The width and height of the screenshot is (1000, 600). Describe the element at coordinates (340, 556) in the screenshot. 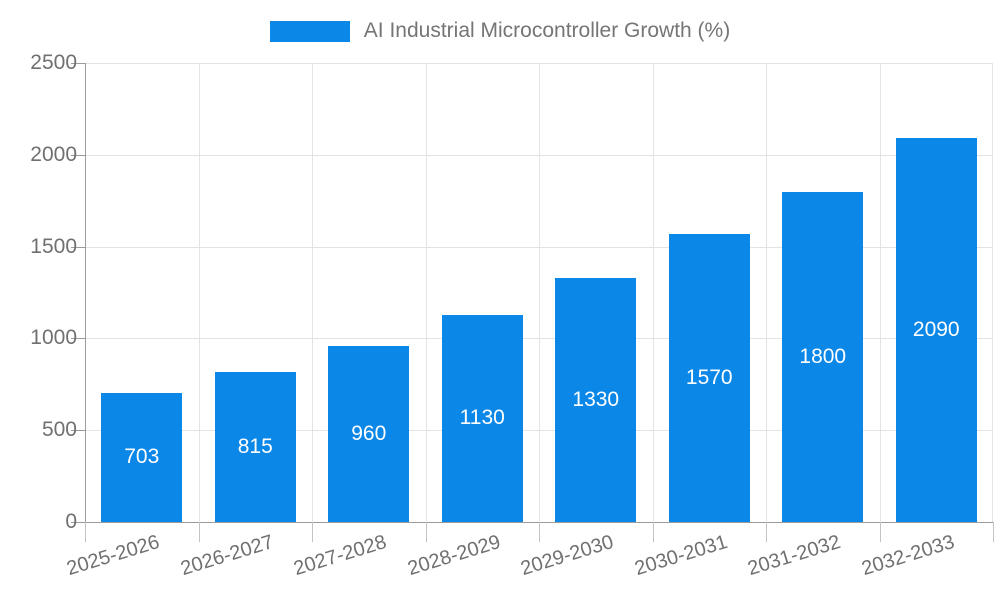

I see `x-axis-category-label: 2027-2028` at that location.